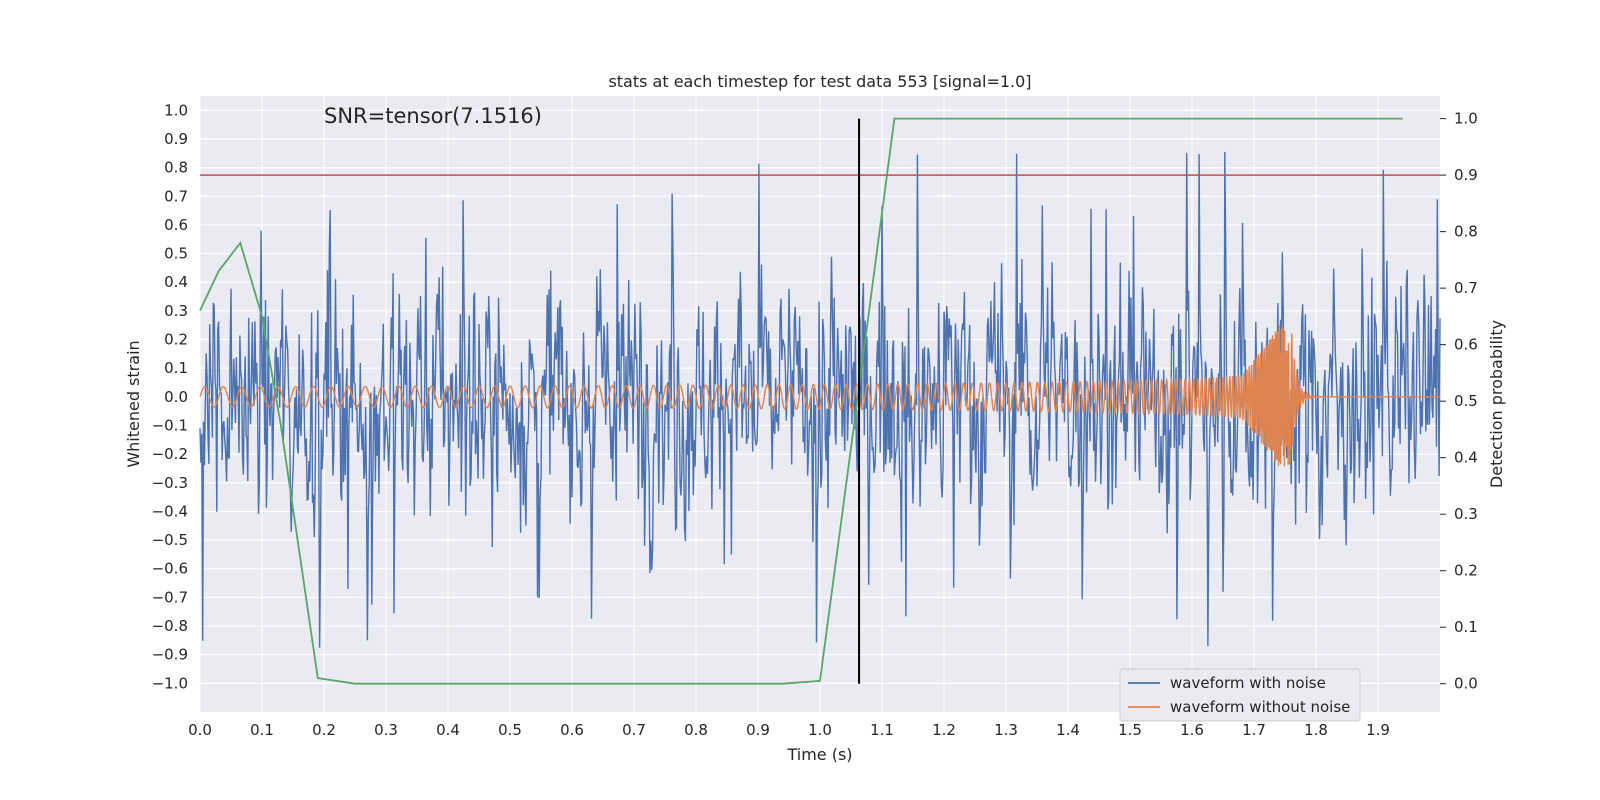  I want to click on snr-annotation: SNR=tensor(7.1516), so click(433, 116).